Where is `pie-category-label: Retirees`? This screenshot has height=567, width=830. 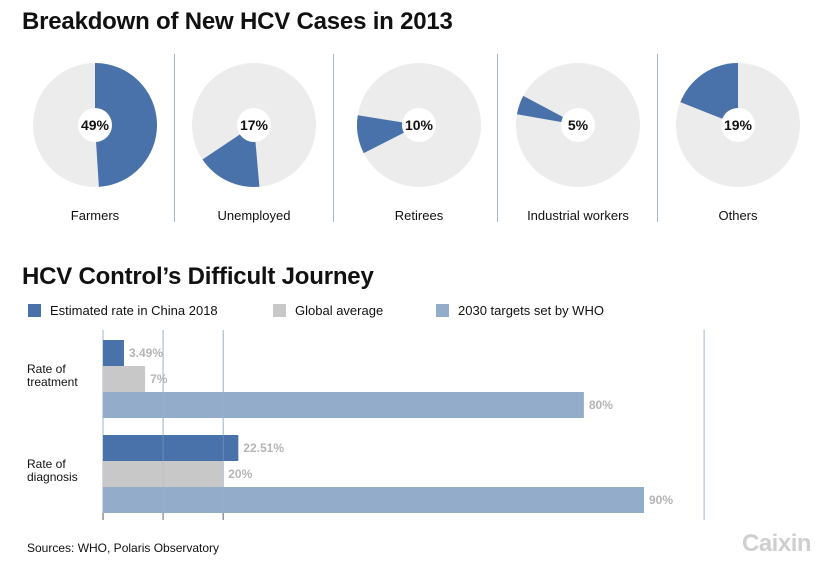 pie-category-label: Retirees is located at coordinates (419, 215).